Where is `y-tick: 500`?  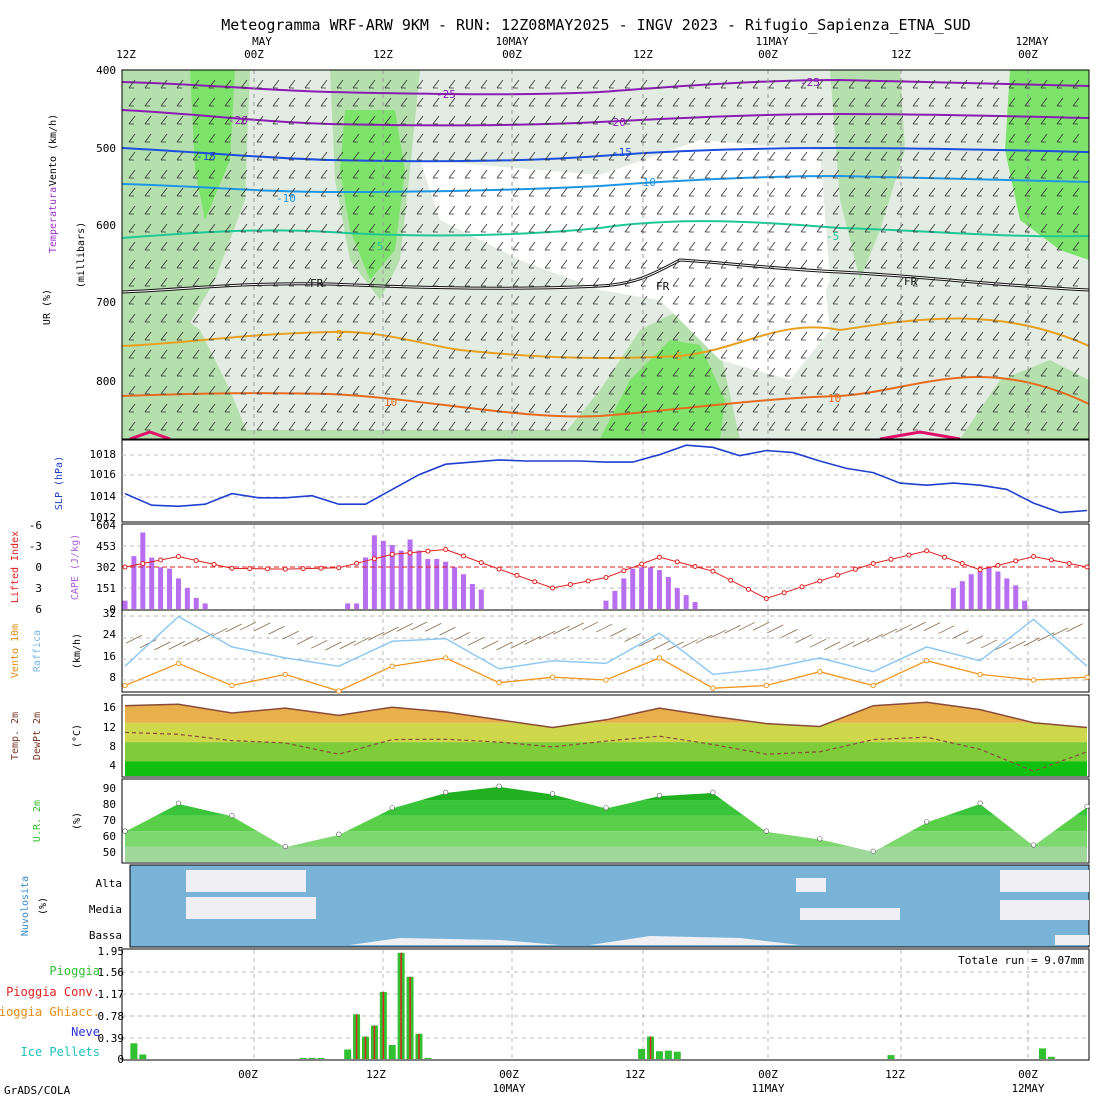
y-tick: 500 is located at coordinates (106, 148).